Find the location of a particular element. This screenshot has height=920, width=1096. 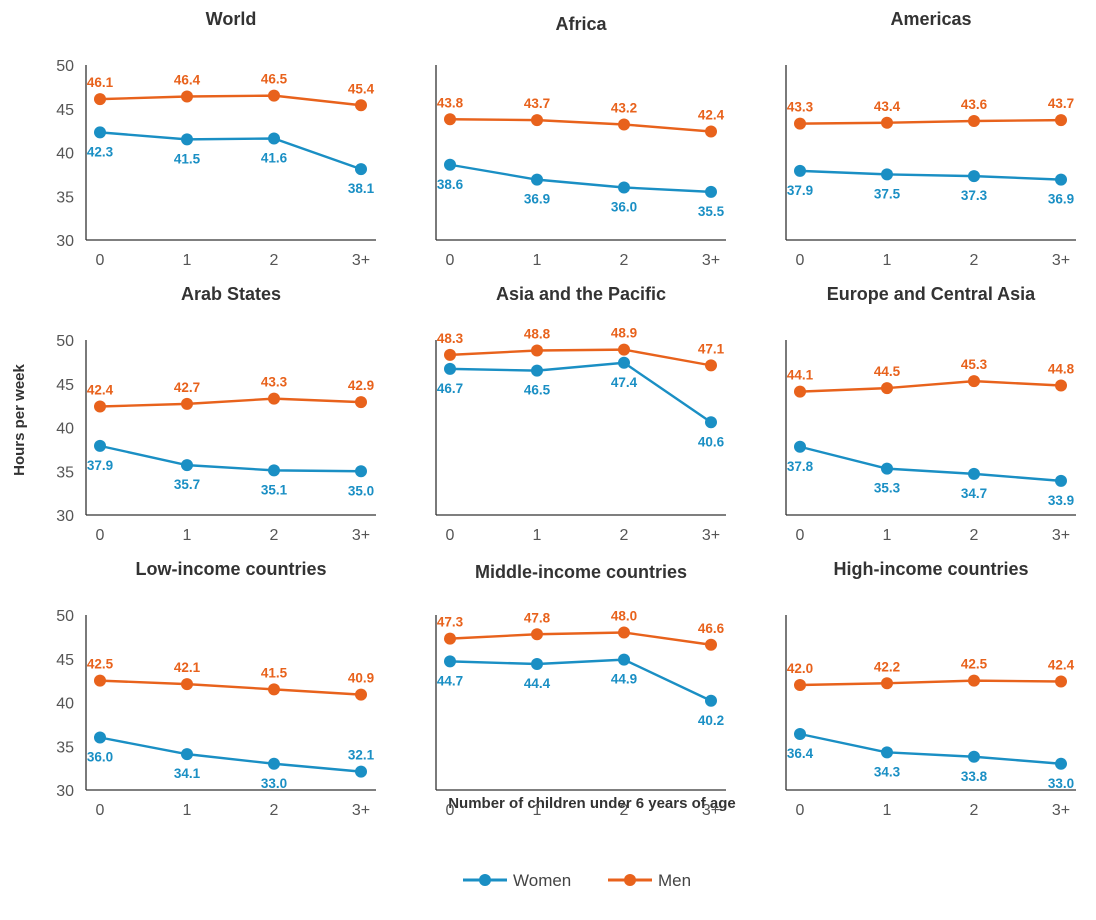

data-label-men: 45.4 is located at coordinates (361, 88).